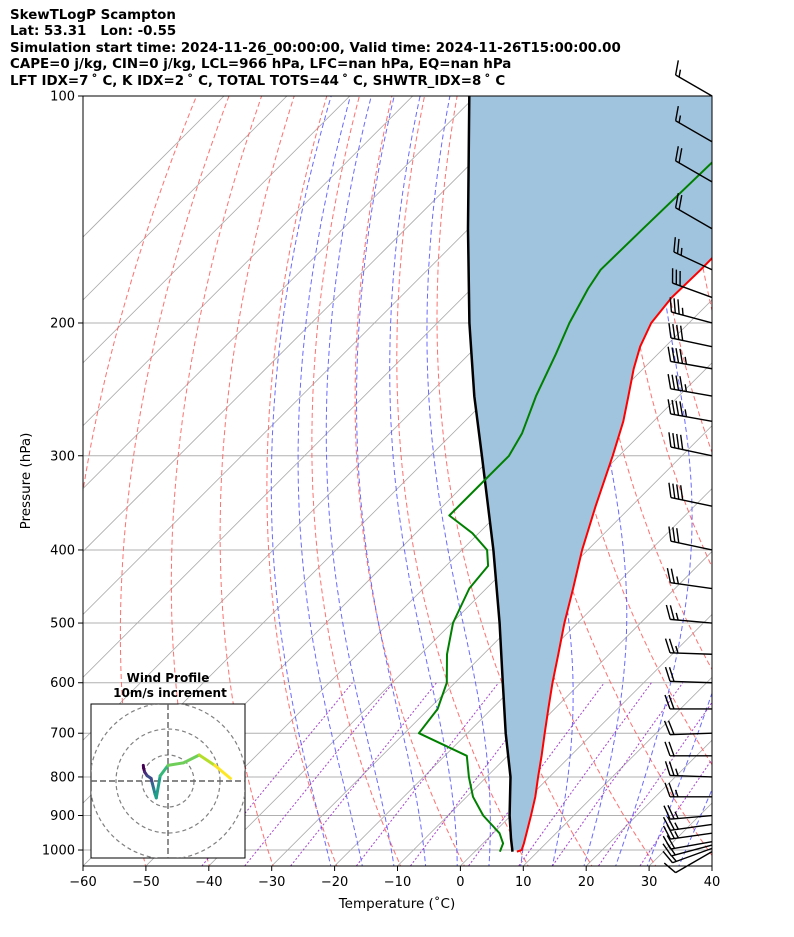 The image size is (794, 937). I want to click on x-tick-label: −30, so click(271, 882).